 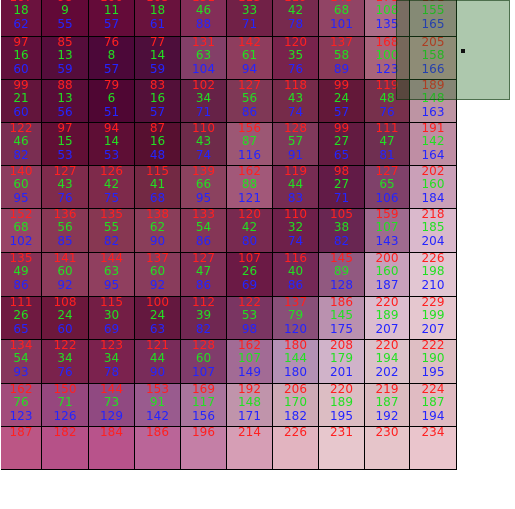 What do you see at coordinates (157, 128) in the screenshot?
I see `red-value: 87` at bounding box center [157, 128].